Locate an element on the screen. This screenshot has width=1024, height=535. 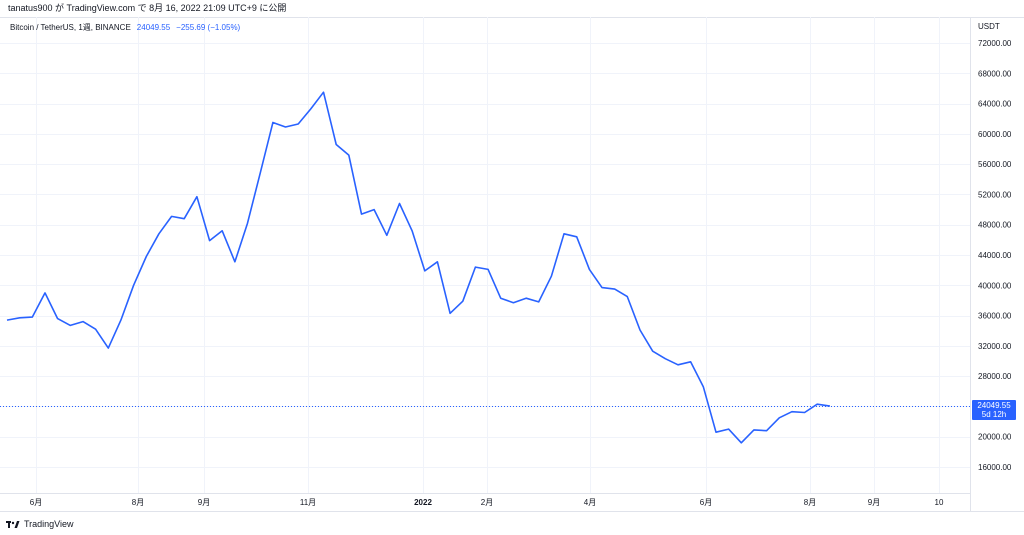
symbol-label: Bitcoin / TetherUS, 1週, BINANCE is located at coordinates (70, 27).